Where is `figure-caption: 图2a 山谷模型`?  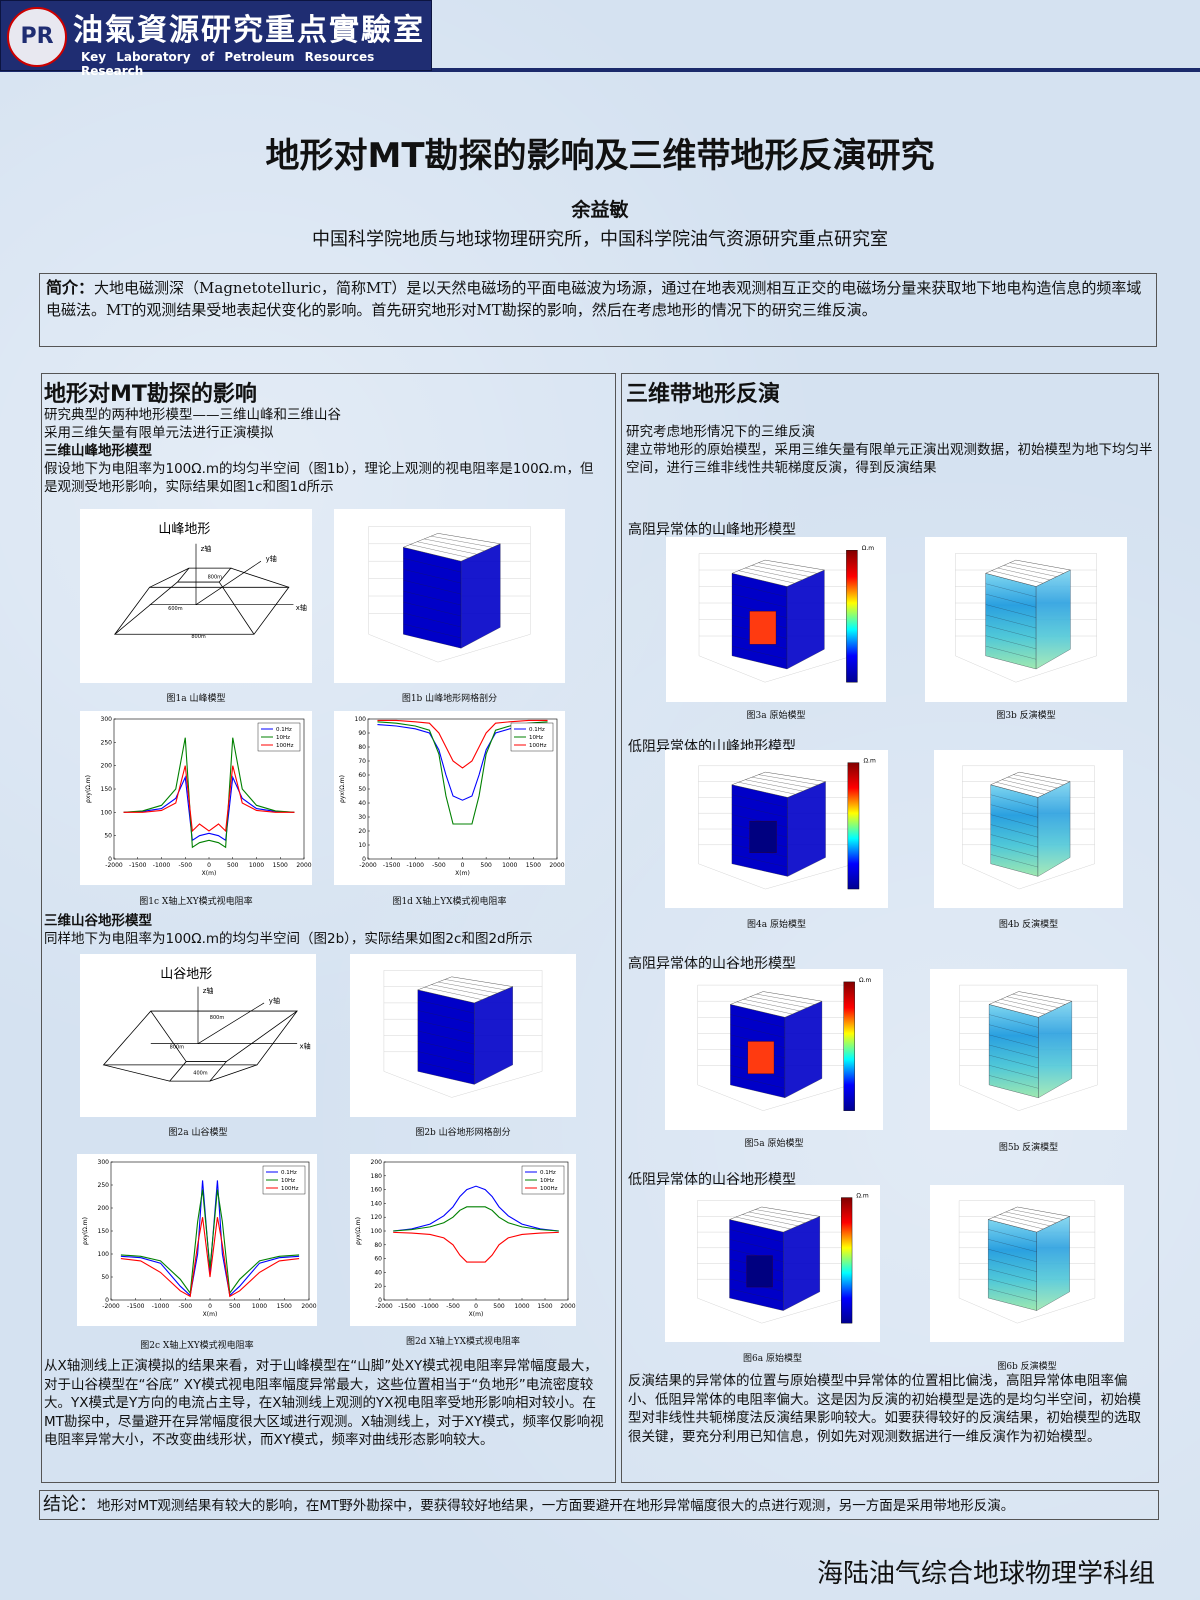
figure-caption: 图2a 山谷模型 is located at coordinates (198, 1133).